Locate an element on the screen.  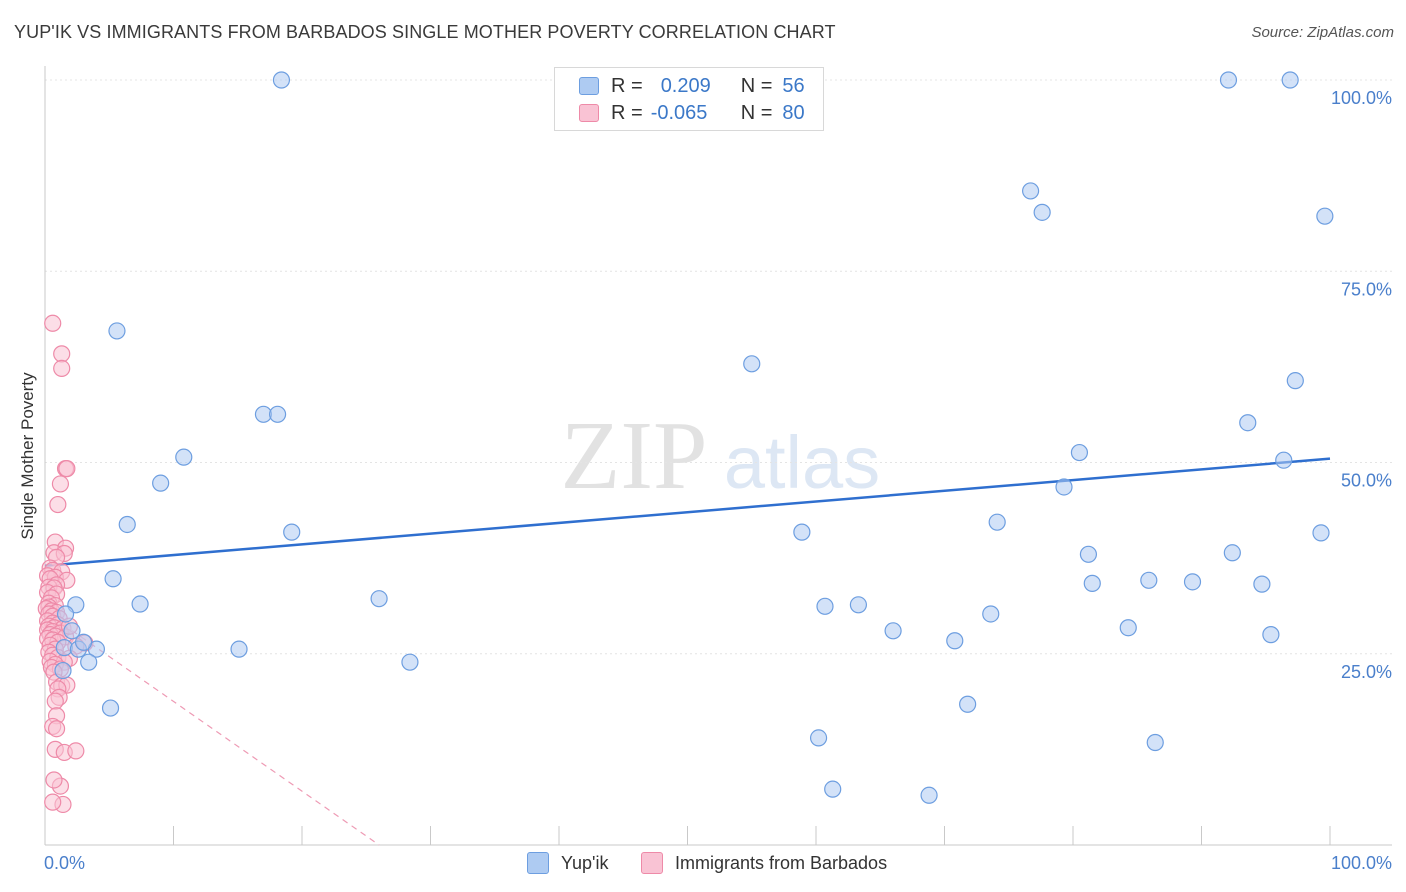
trend-line-yupik is located at coordinates (687, 512).